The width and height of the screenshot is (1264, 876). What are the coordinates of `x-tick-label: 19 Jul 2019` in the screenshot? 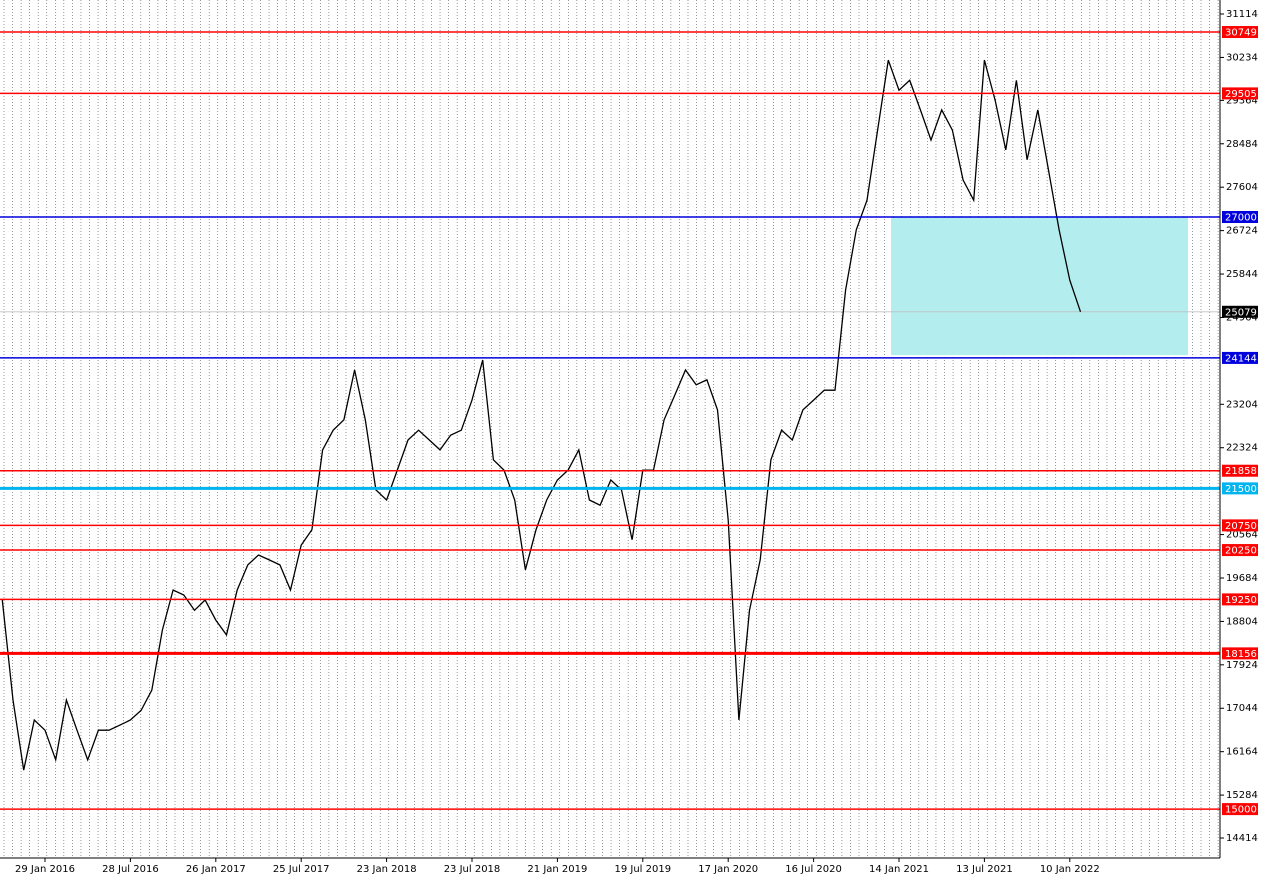 It's located at (642, 869).